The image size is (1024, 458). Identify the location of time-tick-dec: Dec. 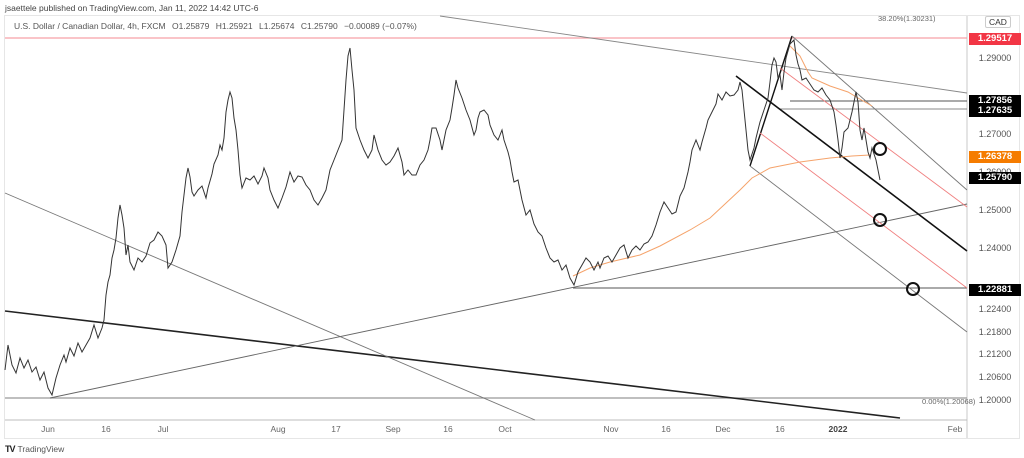
(723, 429).